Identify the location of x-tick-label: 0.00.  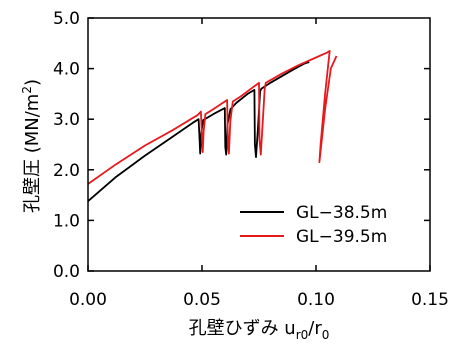
(88, 300).